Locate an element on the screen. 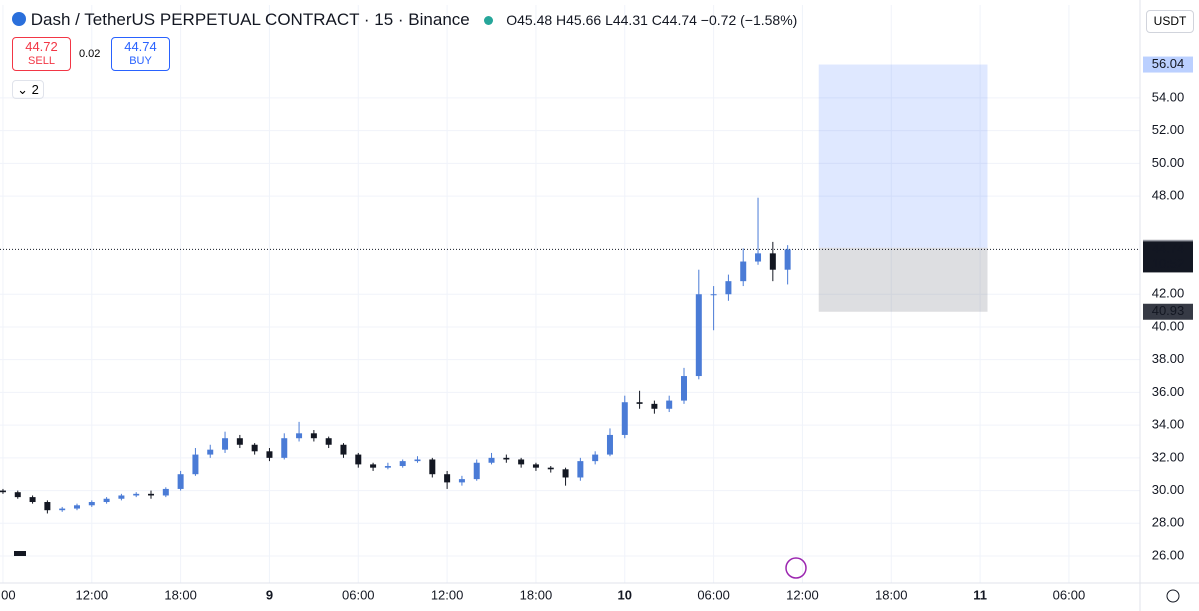 The image size is (1199, 611). y-tick-label: 38.00 is located at coordinates (1168, 358).